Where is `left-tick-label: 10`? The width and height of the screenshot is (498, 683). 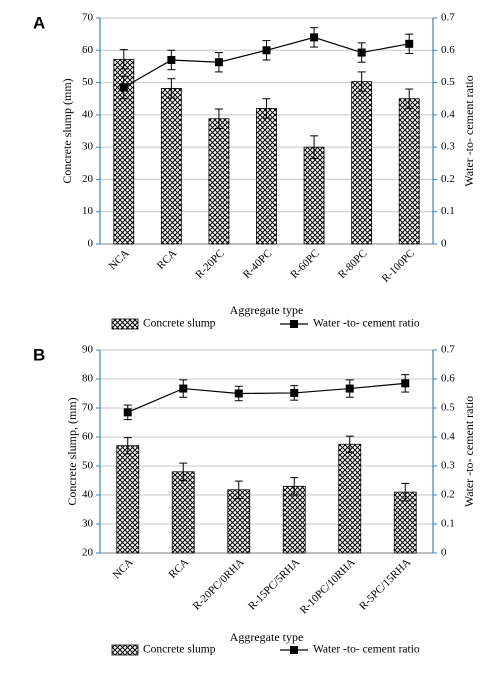 left-tick-label: 10 is located at coordinates (88, 211).